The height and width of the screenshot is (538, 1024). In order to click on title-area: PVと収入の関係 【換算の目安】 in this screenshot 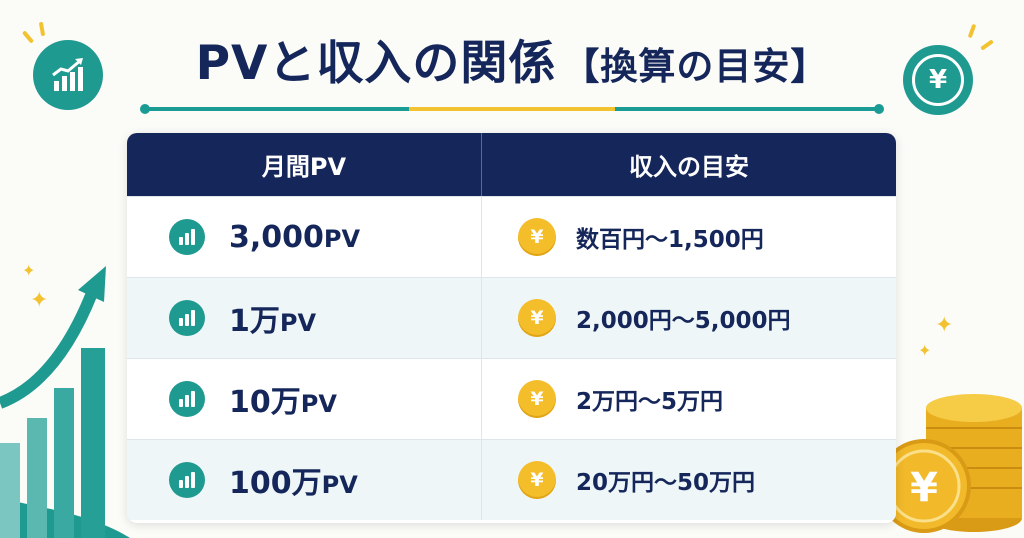, I will do `click(512, 58)`.